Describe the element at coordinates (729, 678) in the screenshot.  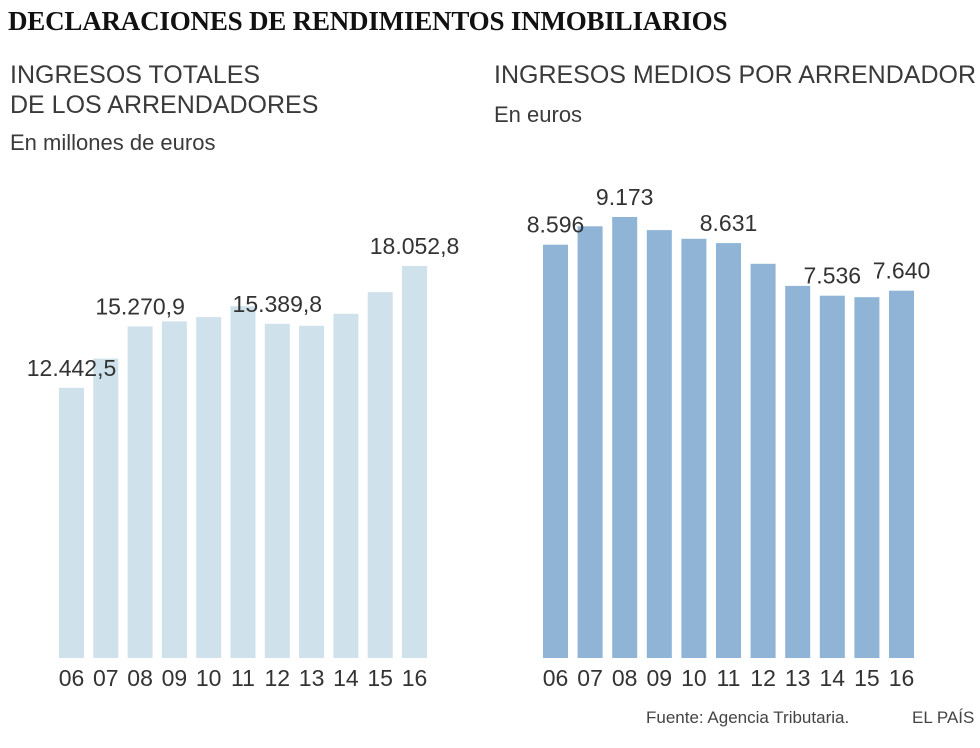
I see `right-tick-label-11: 11` at that location.